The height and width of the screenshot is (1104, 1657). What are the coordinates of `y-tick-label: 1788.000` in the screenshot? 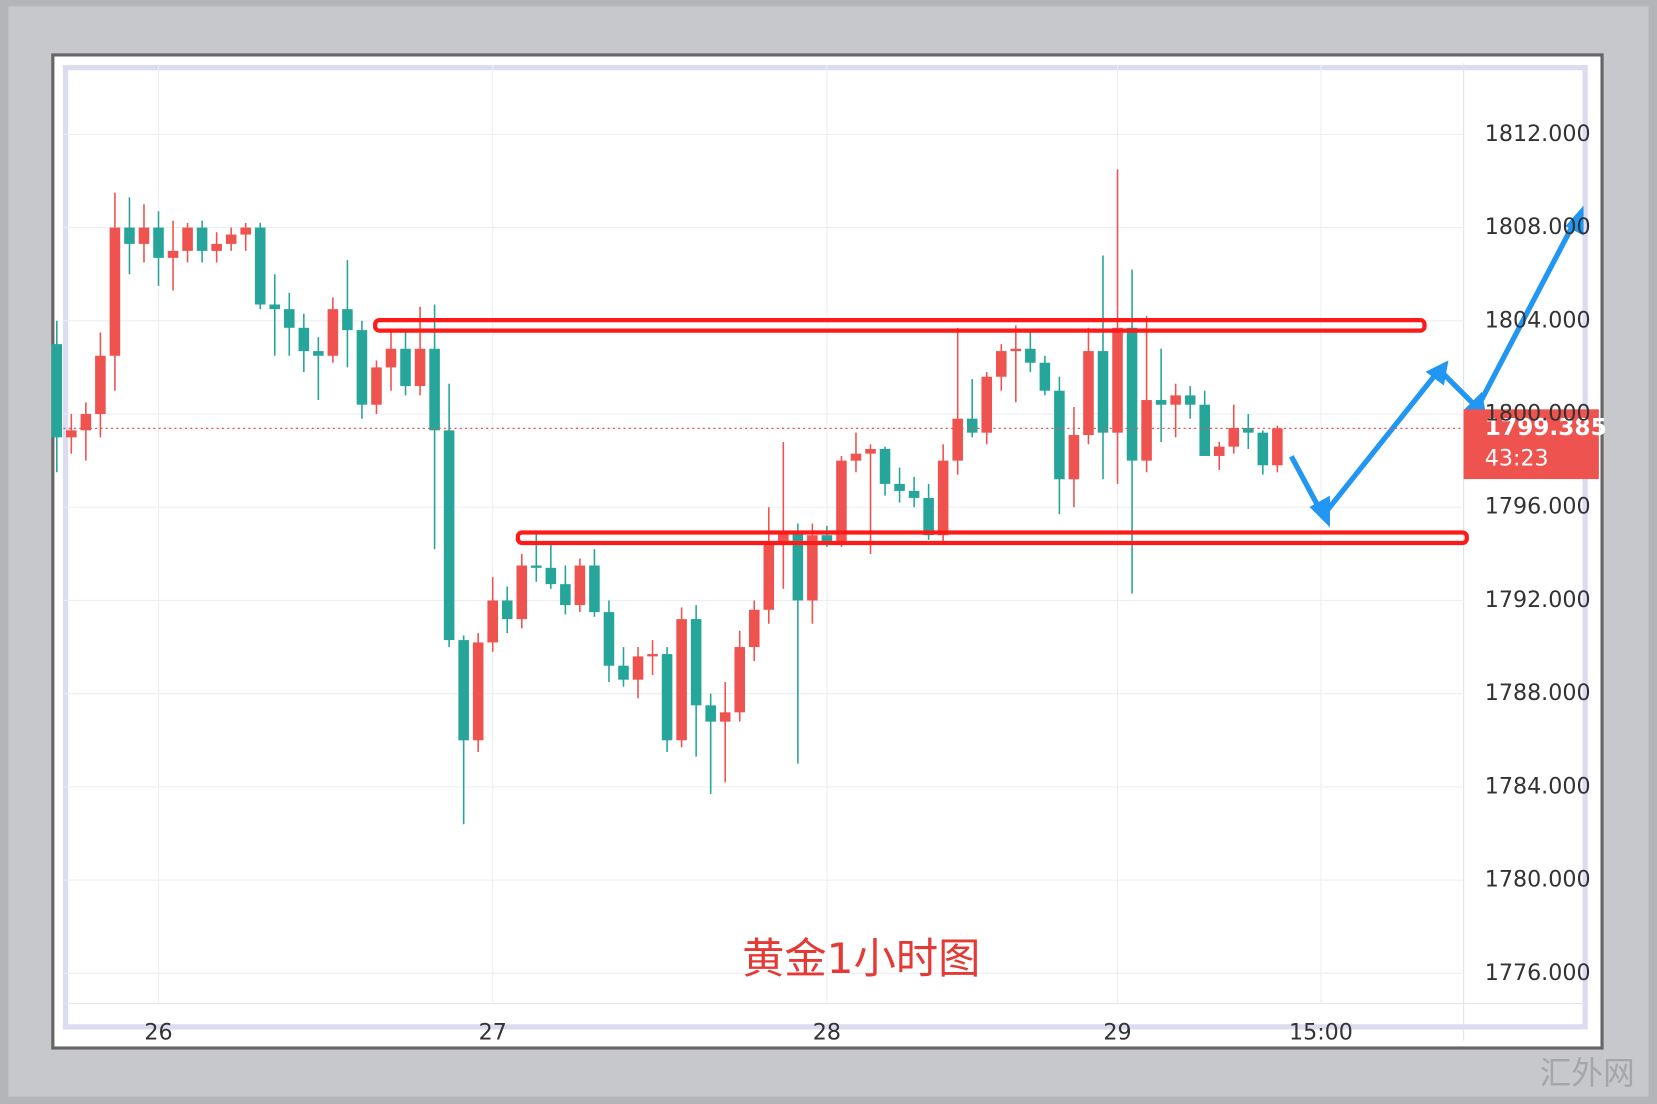 It's located at (1538, 693).